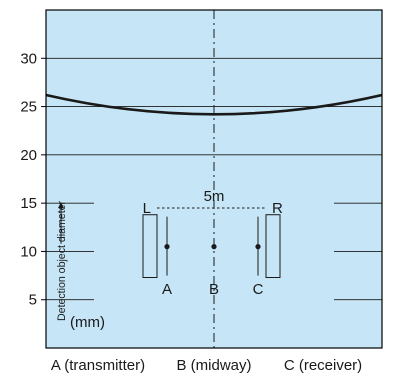 Image resolution: width=398 pixels, height=377 pixels. Describe the element at coordinates (212, 243) in the screenshot. I see `inset-diagram: 5m L R A B C` at that location.